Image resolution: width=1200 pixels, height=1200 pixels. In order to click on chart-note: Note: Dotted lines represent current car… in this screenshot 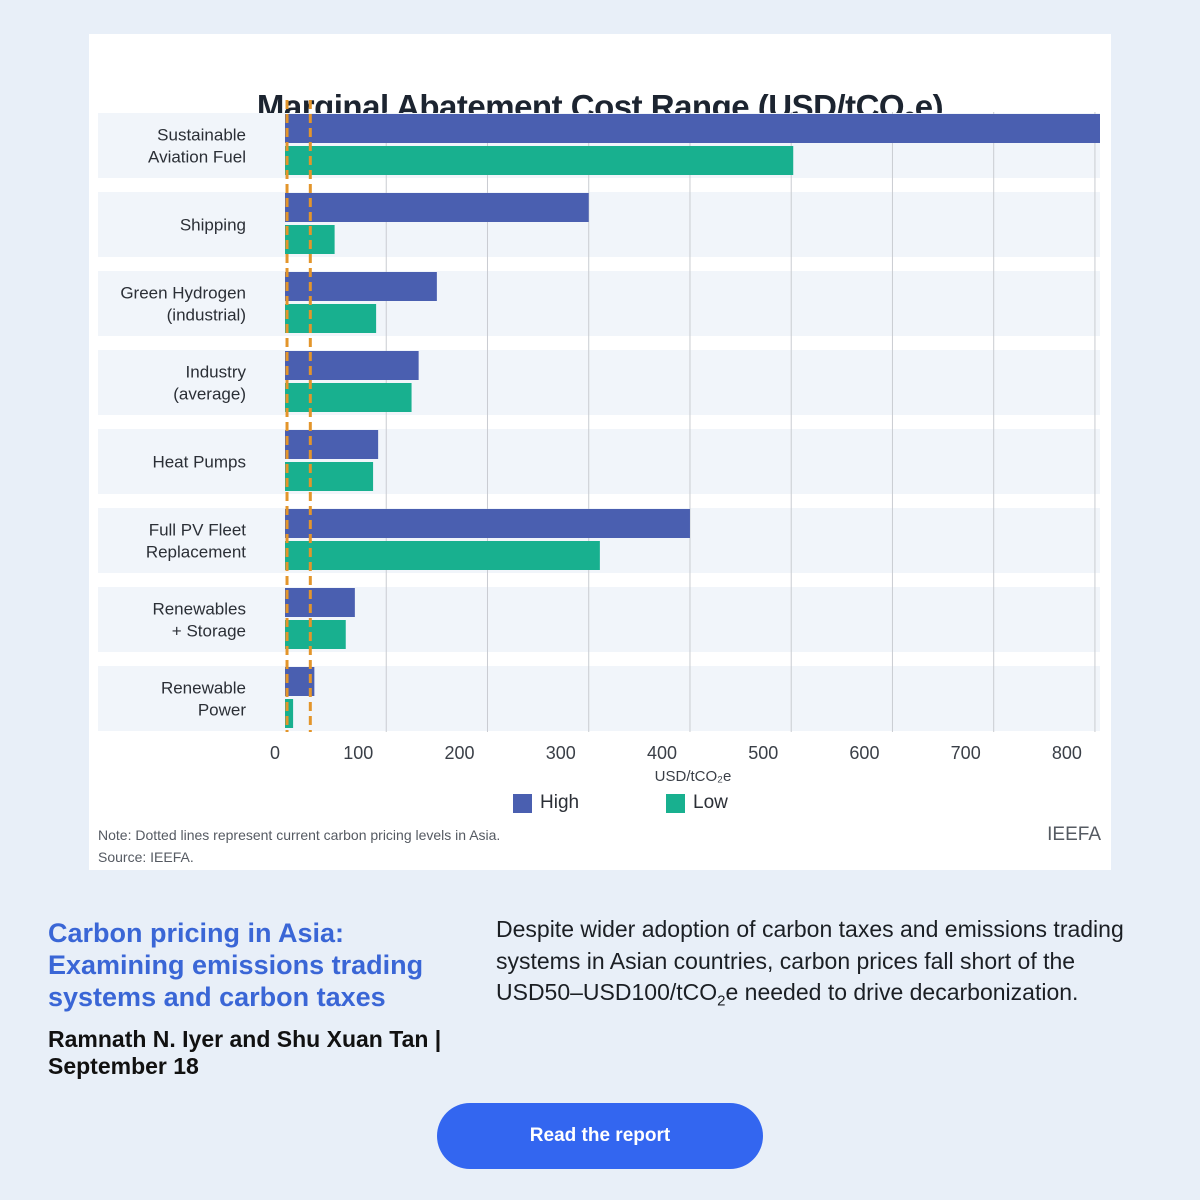, I will do `click(299, 846)`.